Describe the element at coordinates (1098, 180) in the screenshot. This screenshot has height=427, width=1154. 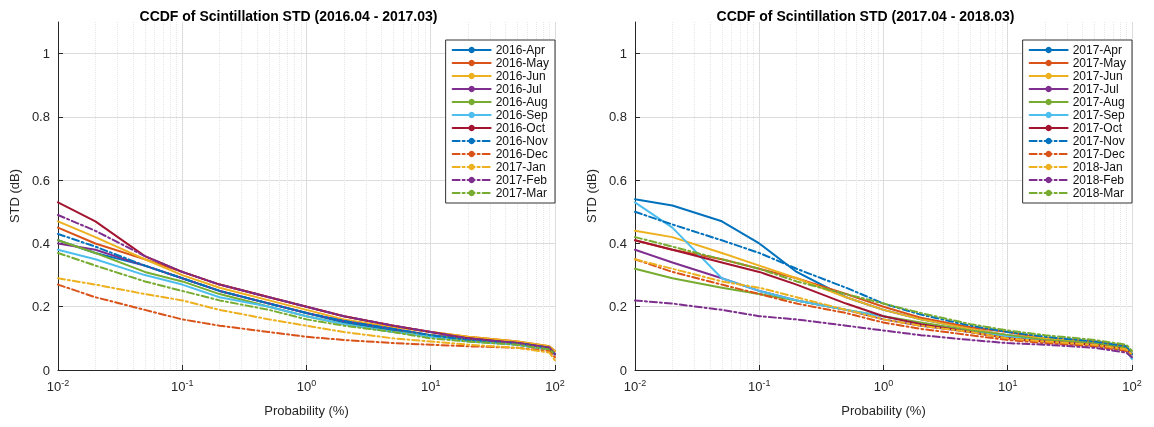
I see `legend-label: 2018-Feb` at that location.